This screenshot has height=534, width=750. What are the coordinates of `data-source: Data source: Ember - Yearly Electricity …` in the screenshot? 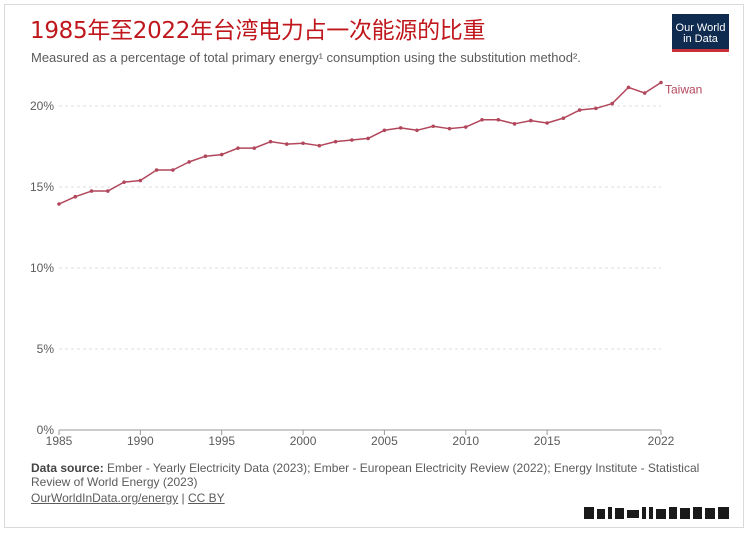 It's located at (371, 475).